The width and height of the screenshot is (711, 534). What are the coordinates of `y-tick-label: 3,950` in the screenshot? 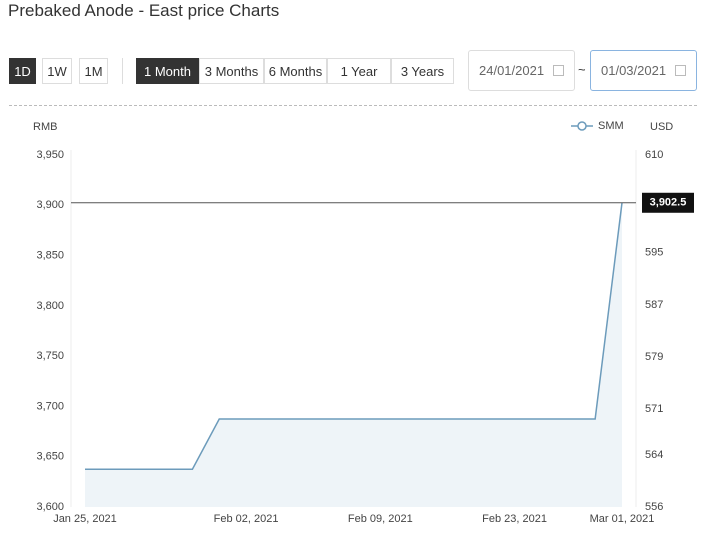 It's located at (50, 155).